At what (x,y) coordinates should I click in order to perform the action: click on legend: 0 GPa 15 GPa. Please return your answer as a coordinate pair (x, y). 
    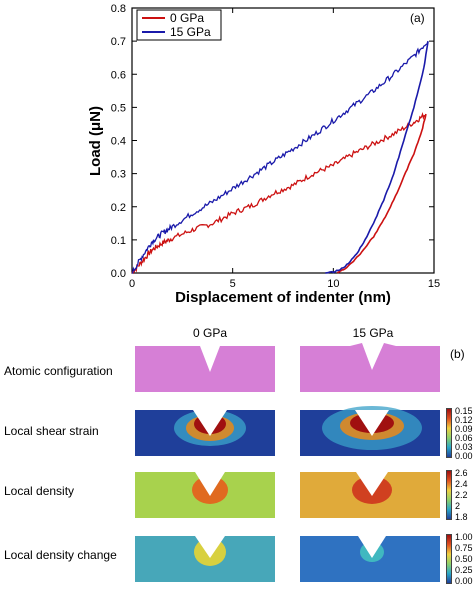
    Looking at the image, I should click on (179, 25).